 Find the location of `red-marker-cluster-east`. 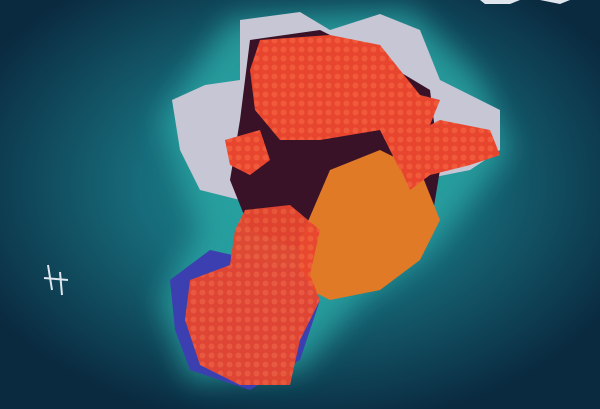

red-marker-cluster-east is located at coordinates (445, 155).